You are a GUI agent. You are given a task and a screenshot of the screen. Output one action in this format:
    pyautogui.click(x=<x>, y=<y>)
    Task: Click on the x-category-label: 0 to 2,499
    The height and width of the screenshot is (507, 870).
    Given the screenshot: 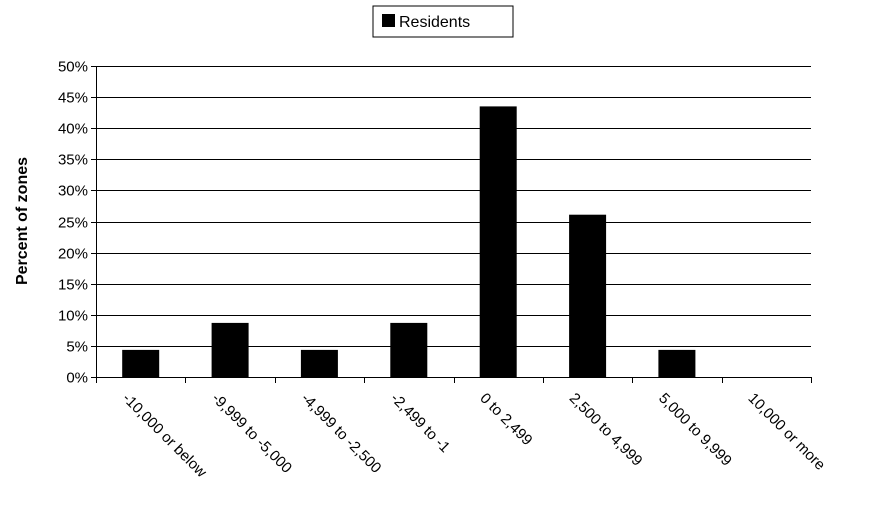 What is the action you would take?
    pyautogui.click(x=505, y=419)
    